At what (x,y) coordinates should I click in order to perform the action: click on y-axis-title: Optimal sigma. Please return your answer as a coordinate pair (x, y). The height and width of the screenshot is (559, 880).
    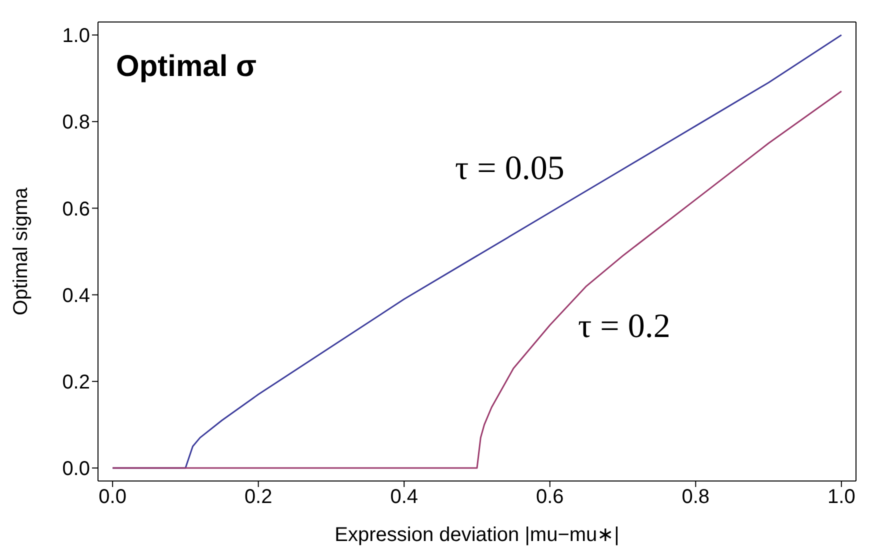
    Looking at the image, I should click on (21, 251).